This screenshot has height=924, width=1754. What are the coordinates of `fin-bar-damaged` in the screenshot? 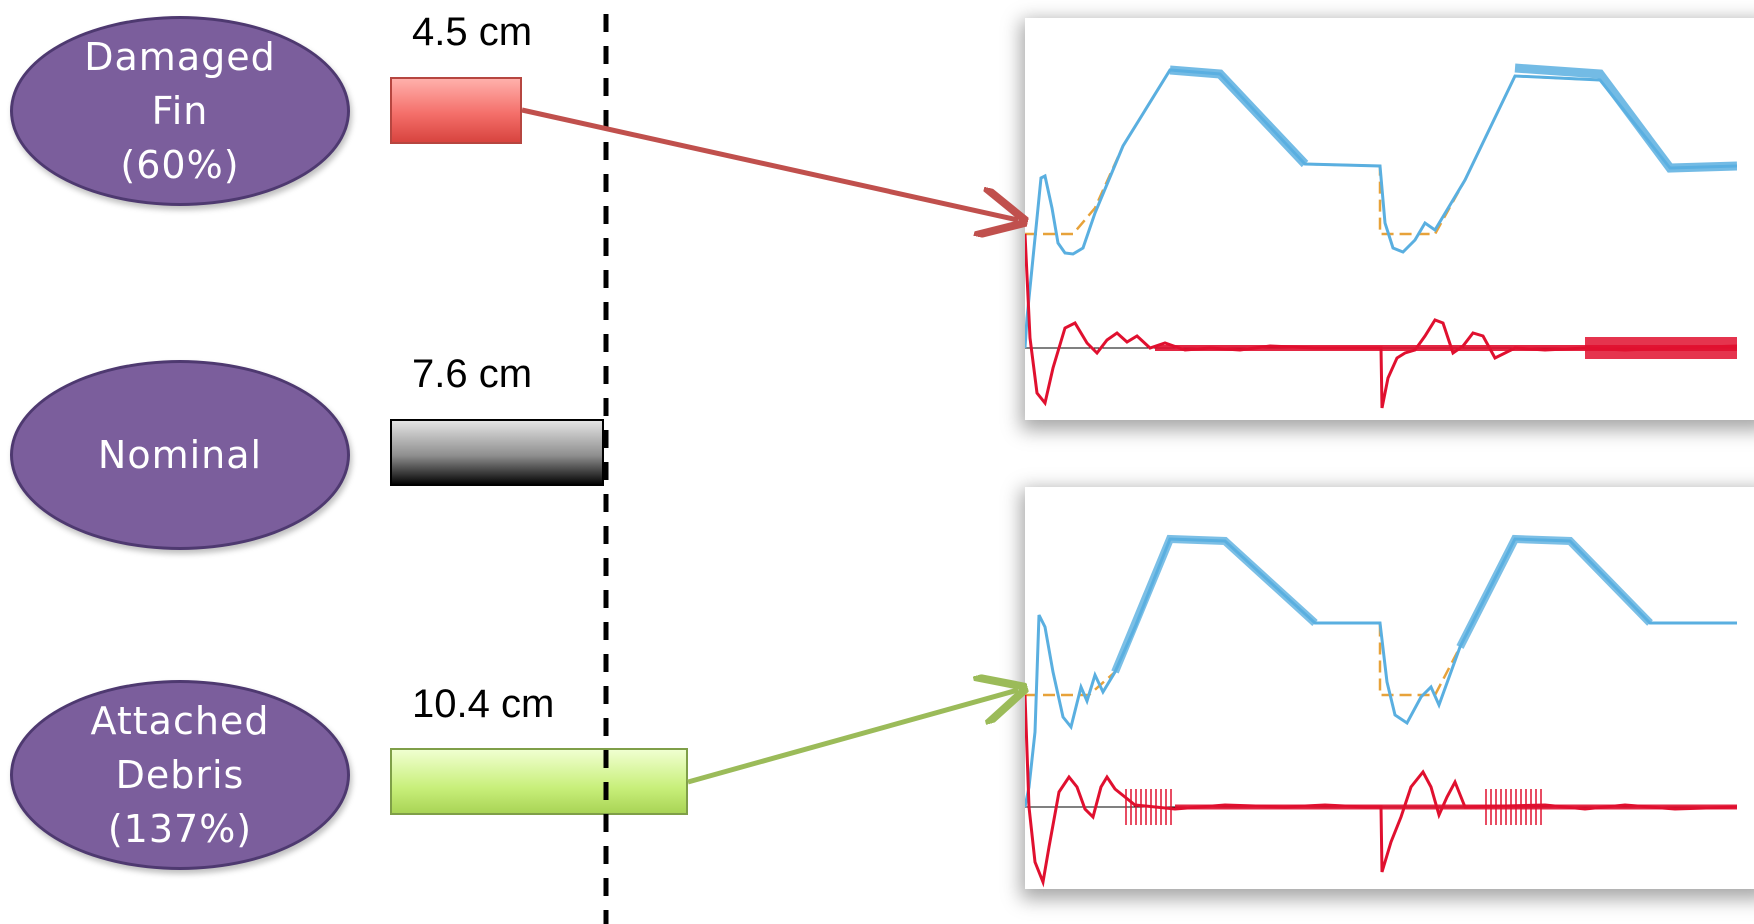 It's located at (456, 110).